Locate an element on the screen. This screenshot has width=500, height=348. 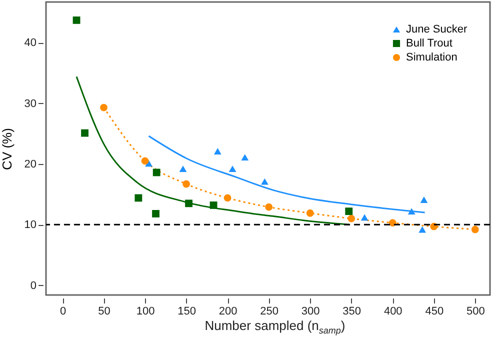
legend-label: June Sucker is located at coordinates (437, 30).